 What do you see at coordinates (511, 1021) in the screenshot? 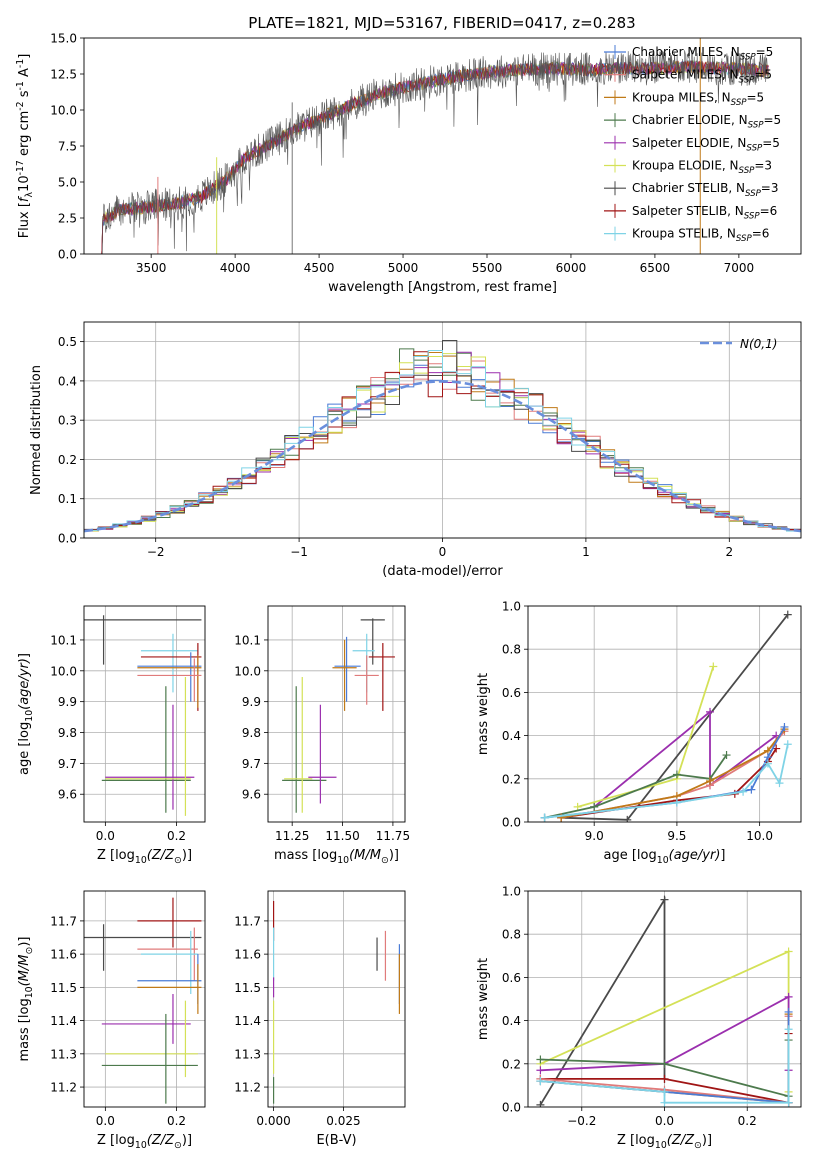
I see `weight-vs-z-ytick-label-2: 0.4` at bounding box center [511, 1021].